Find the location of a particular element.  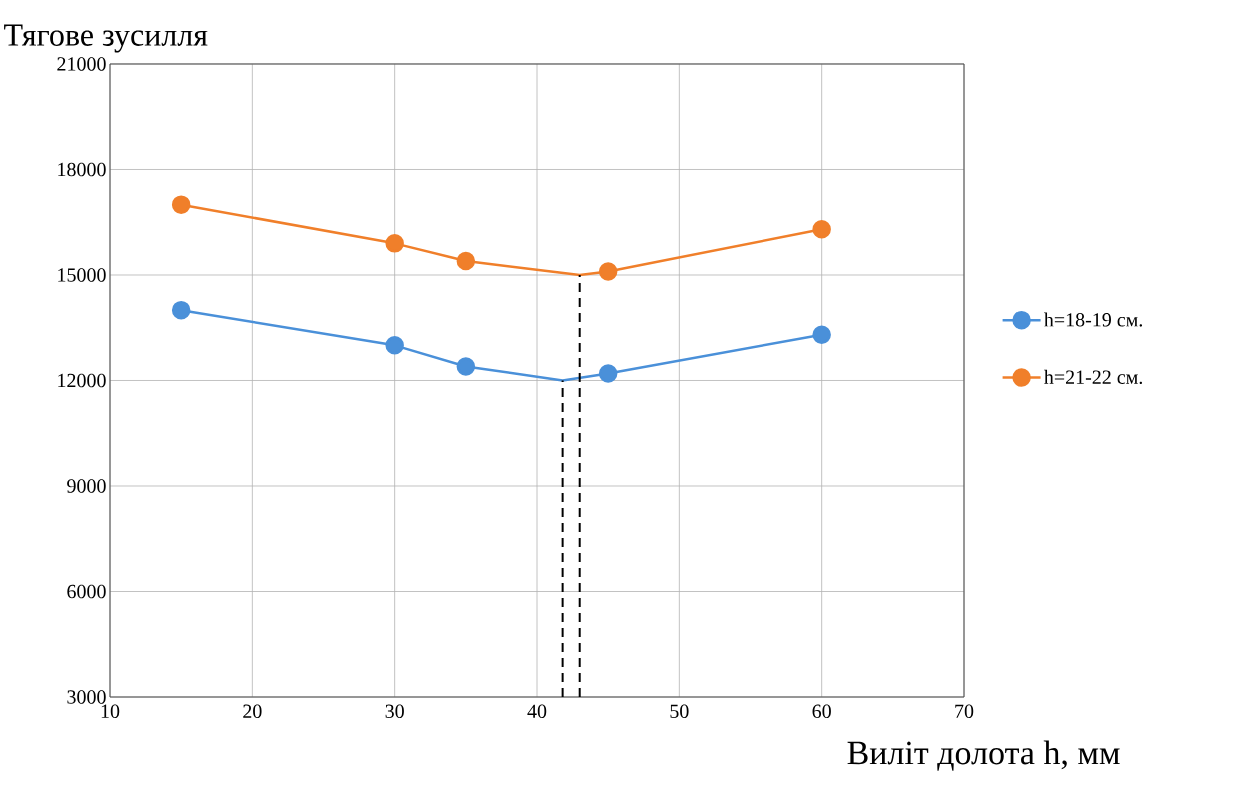

y-tick-label: 9000 is located at coordinates (86, 486).